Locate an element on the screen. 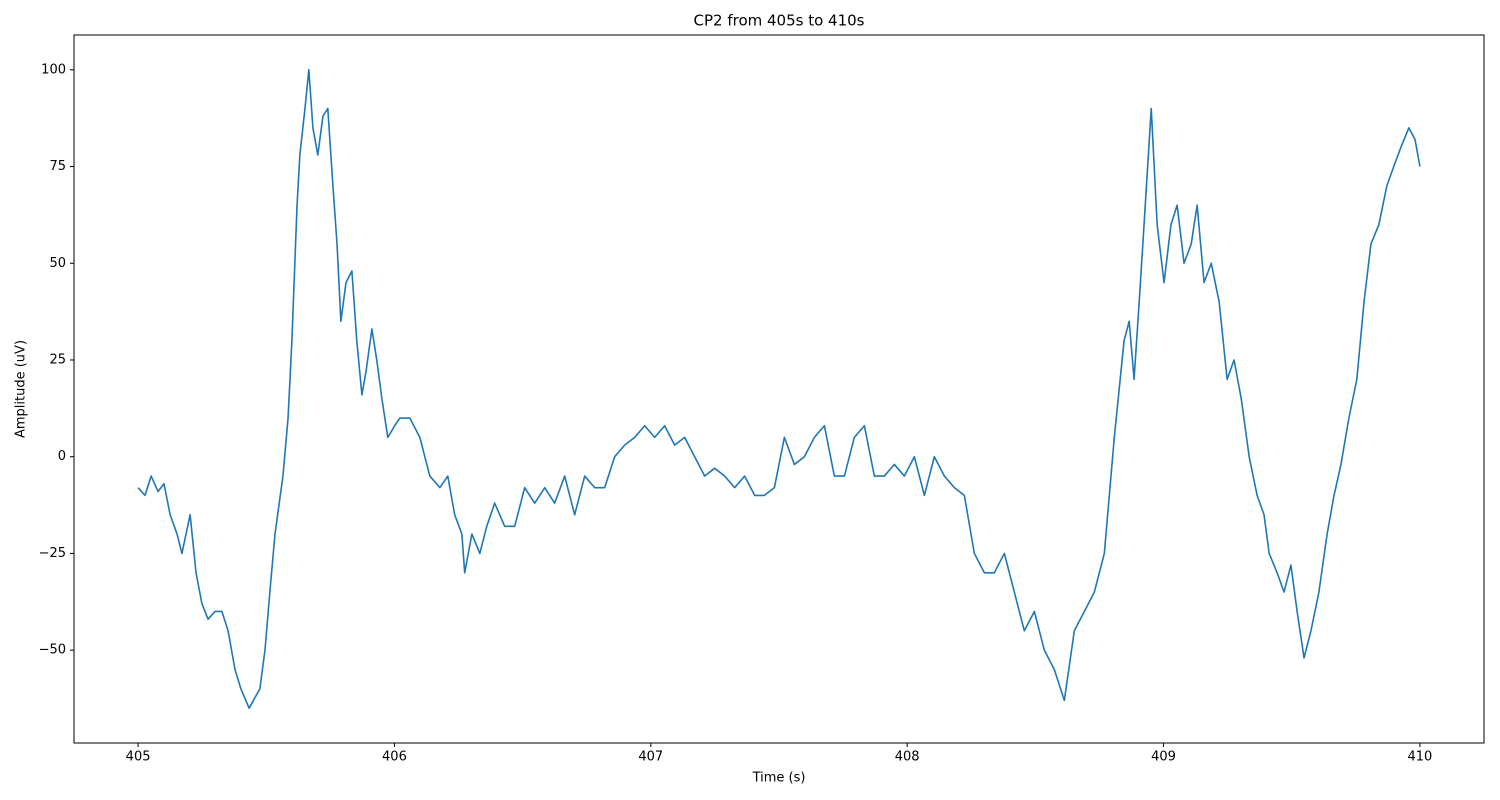  x-tick-label: 408 is located at coordinates (907, 757).